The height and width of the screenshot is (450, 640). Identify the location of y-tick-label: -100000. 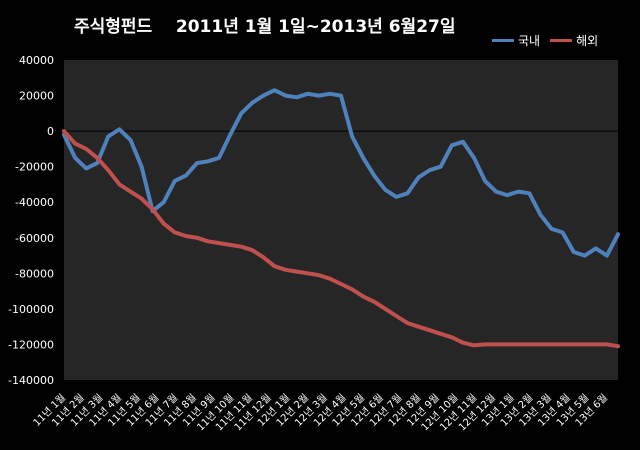
(31, 309).